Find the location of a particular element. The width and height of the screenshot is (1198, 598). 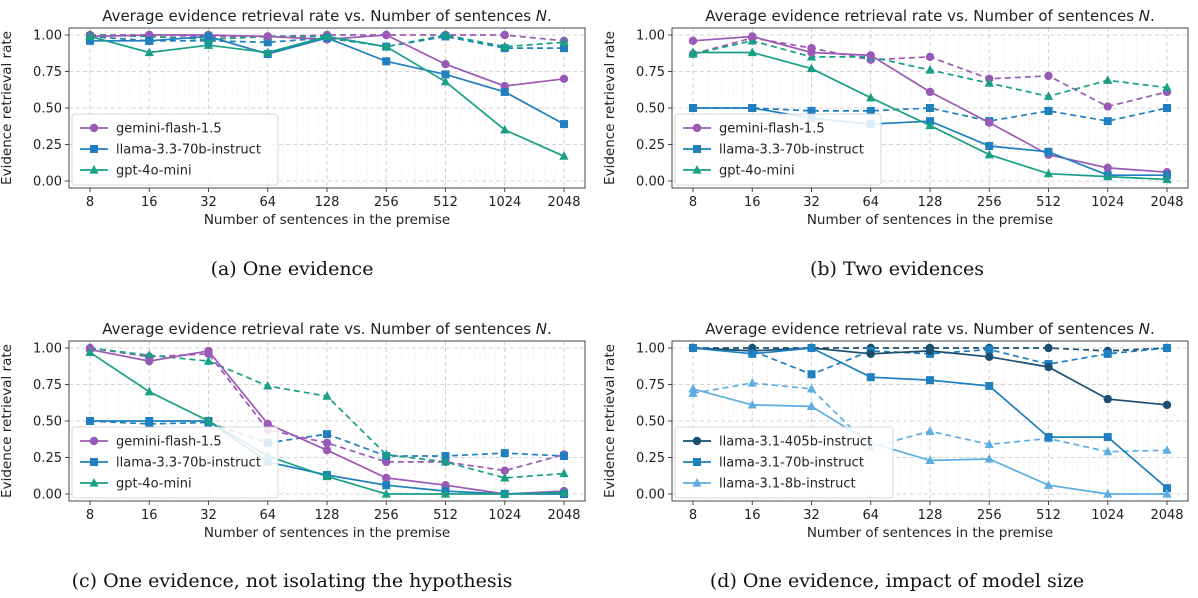

legend-label: llama-3.1-405b-instruct is located at coordinates (795, 442).